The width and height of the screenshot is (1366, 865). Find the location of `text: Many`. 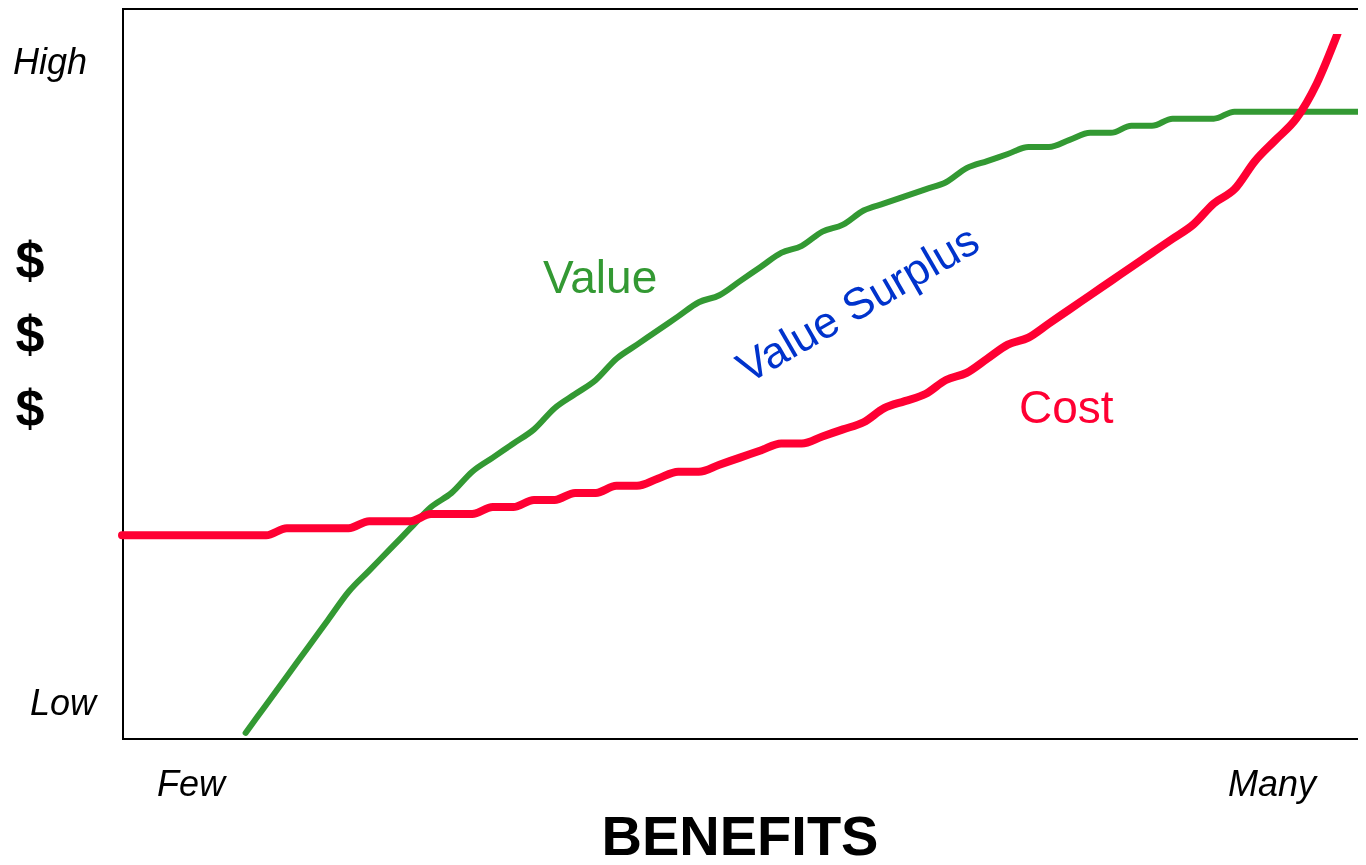

text: Many is located at coordinates (1272, 784).